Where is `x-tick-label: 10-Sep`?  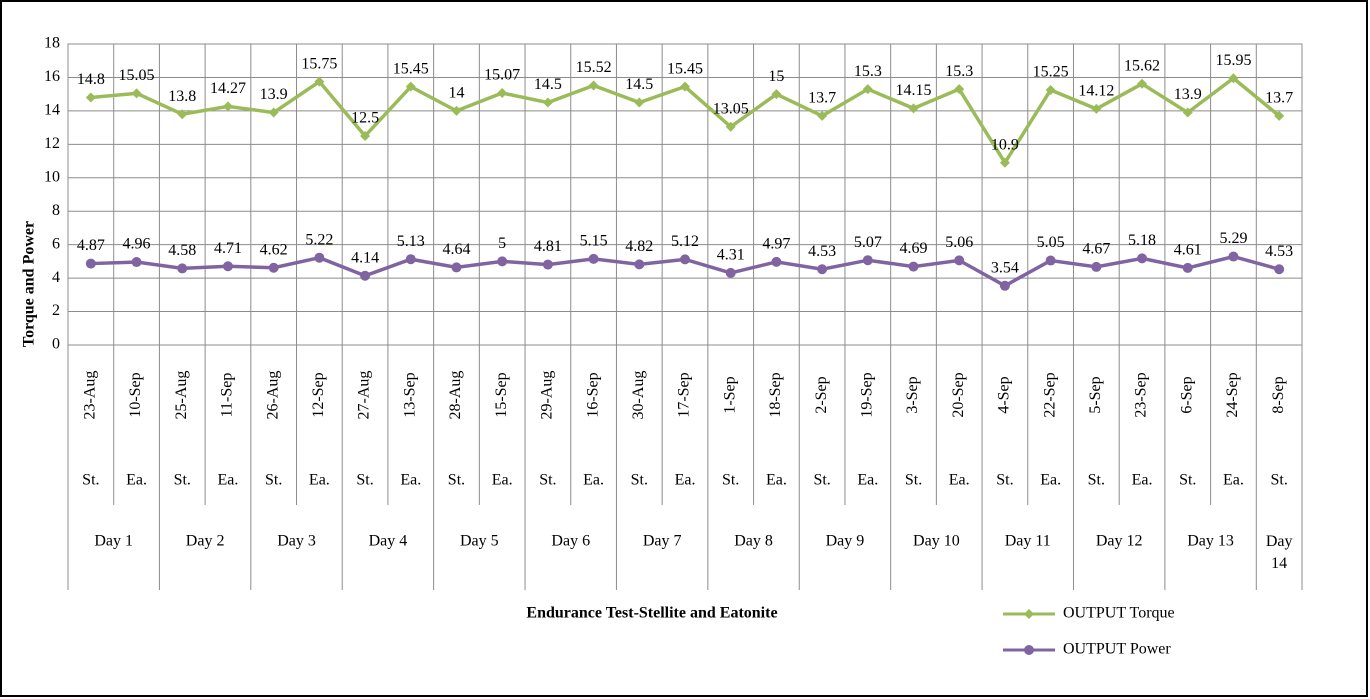
x-tick-label: 10-Sep is located at coordinates (135, 394).